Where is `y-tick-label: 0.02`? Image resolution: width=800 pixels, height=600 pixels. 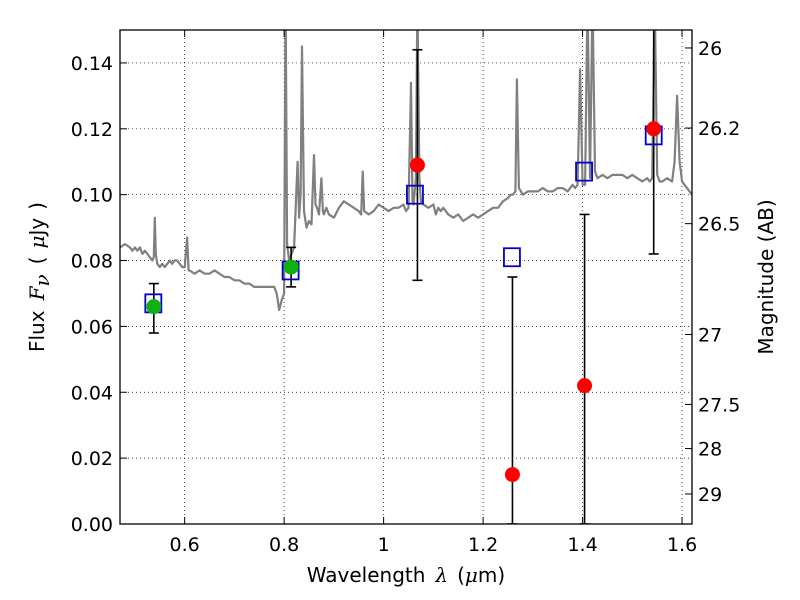
y-tick-label: 0.02 is located at coordinates (92, 459).